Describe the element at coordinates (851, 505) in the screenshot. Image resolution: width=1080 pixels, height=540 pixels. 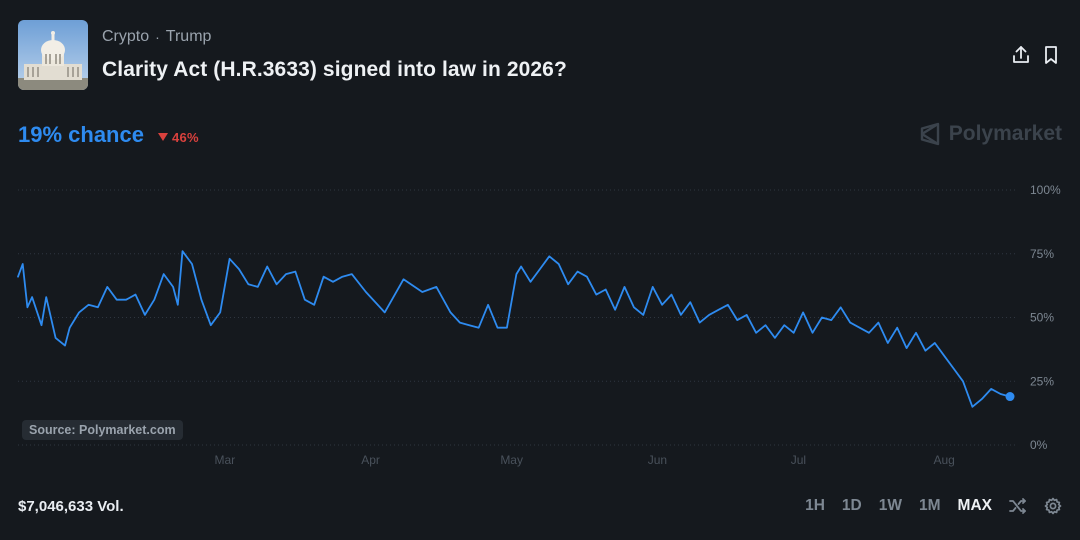
I see `range-1d: 1D` at that location.